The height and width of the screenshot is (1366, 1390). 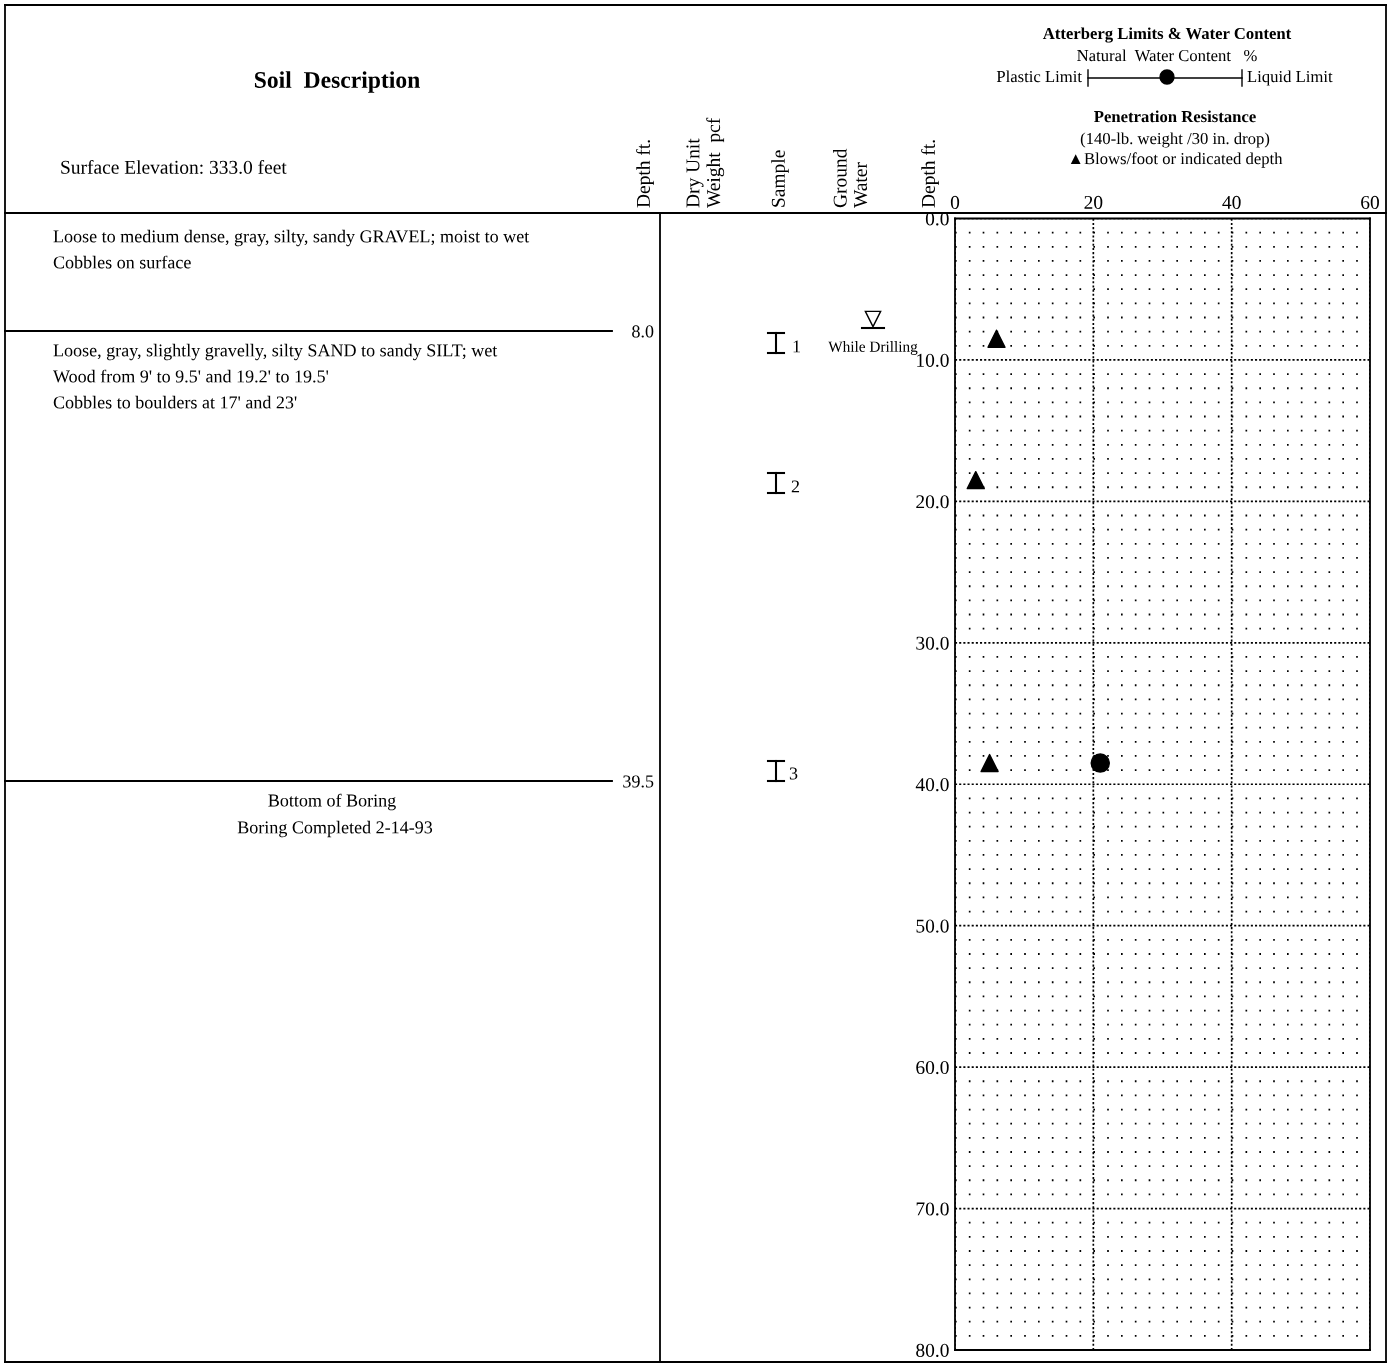 I want to click on text: 1, so click(x=796, y=346).